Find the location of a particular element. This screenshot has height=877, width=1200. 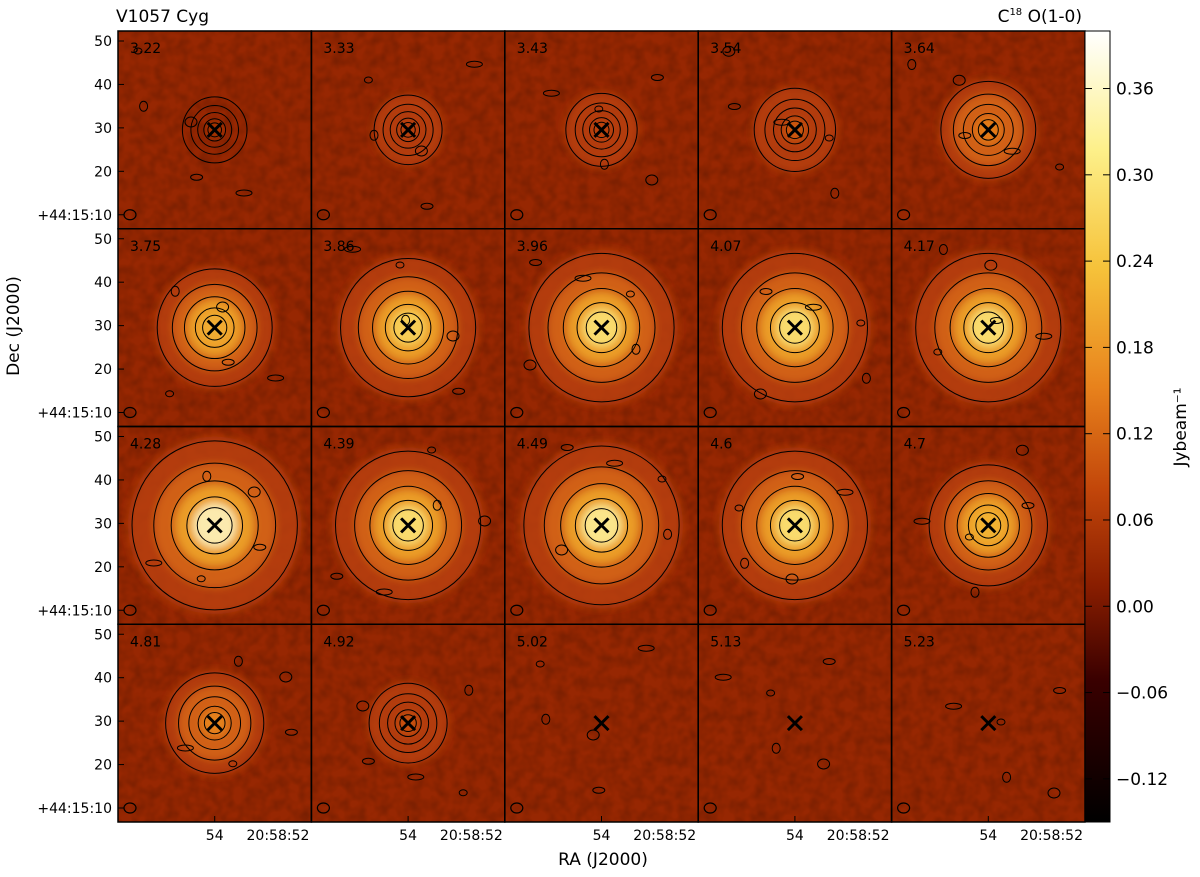

channel-velocity-label: 3.75 is located at coordinates (145, 247).